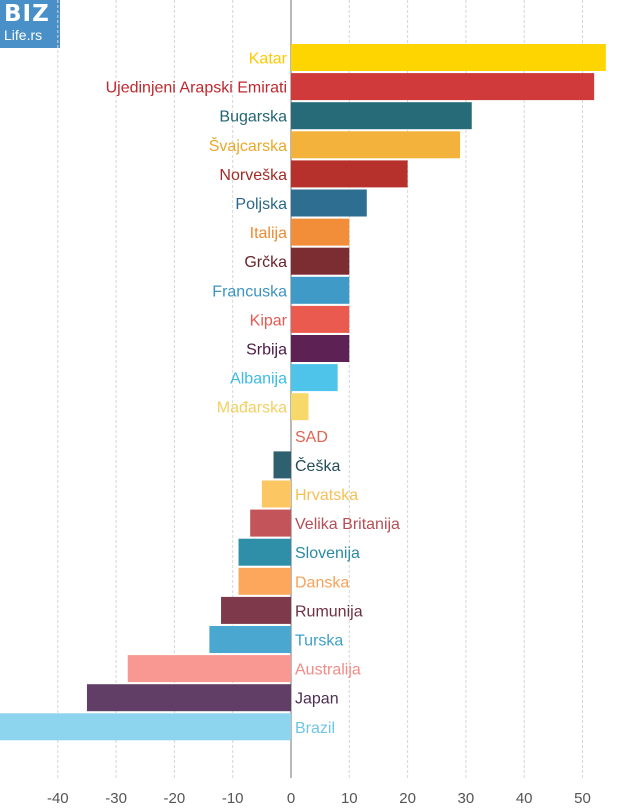 This screenshot has height=810, width=640. What do you see at coordinates (269, 320) in the screenshot?
I see `category-label: Kipar` at bounding box center [269, 320].